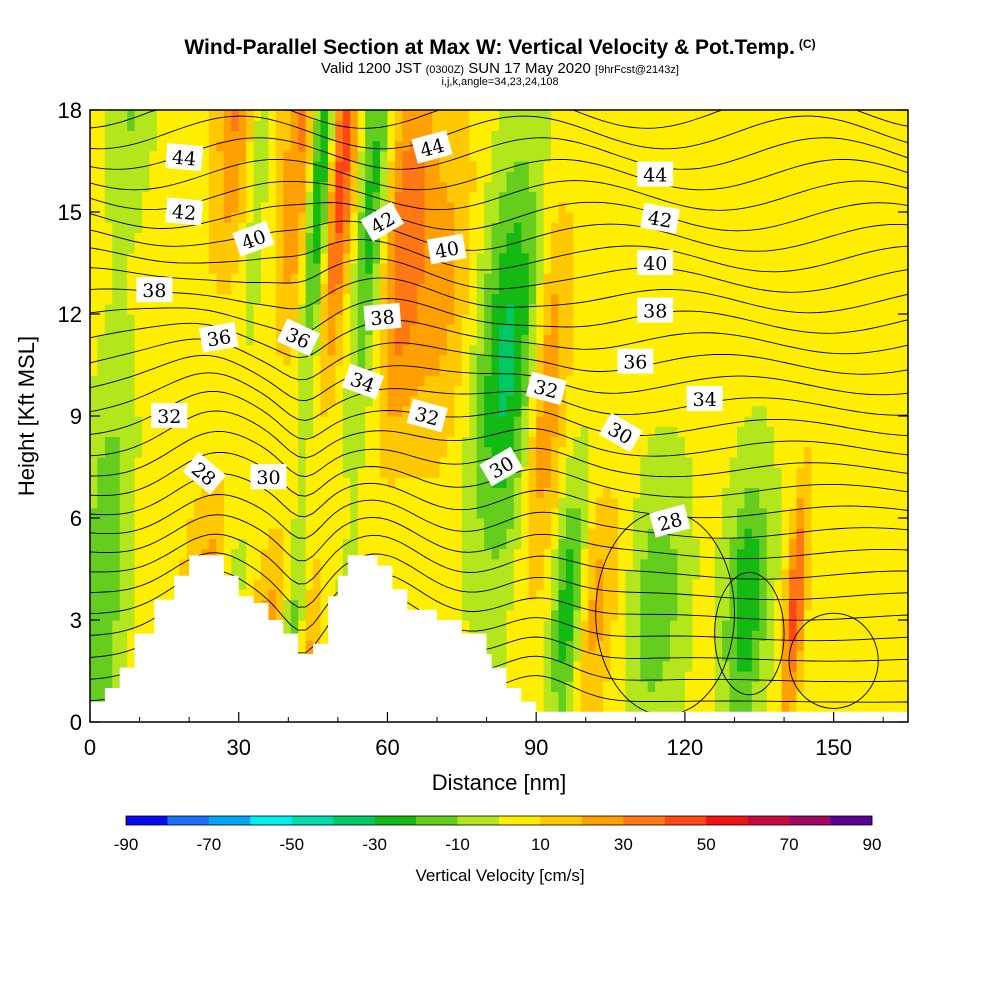 This screenshot has width=1000, height=1000. What do you see at coordinates (540, 844) in the screenshot?
I see `colorbar-tick-label: 10` at bounding box center [540, 844].